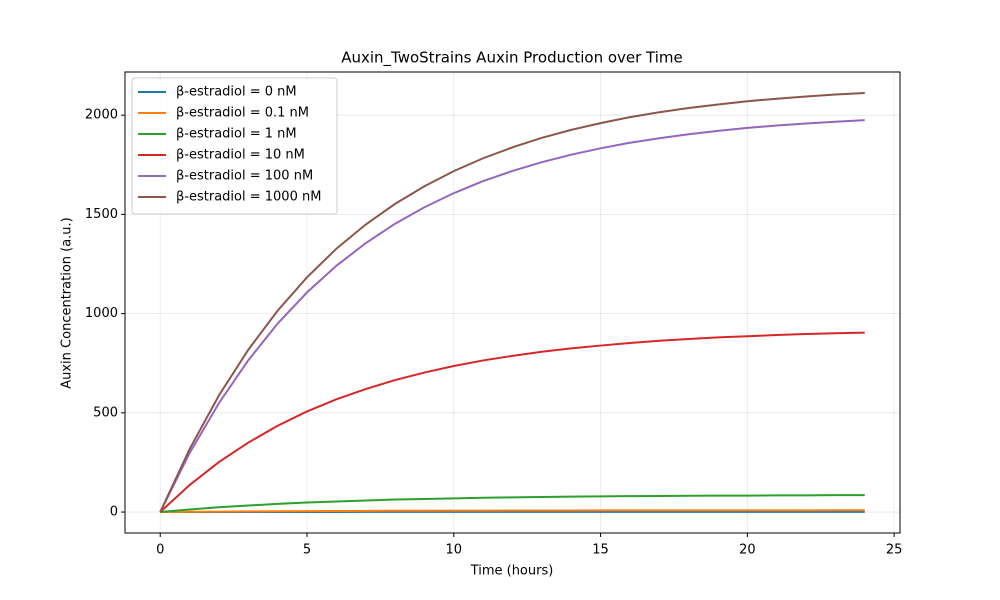 Image resolution: width=1000 pixels, height=600 pixels. What do you see at coordinates (894, 550) in the screenshot?
I see `x-tick-label: 25` at bounding box center [894, 550].